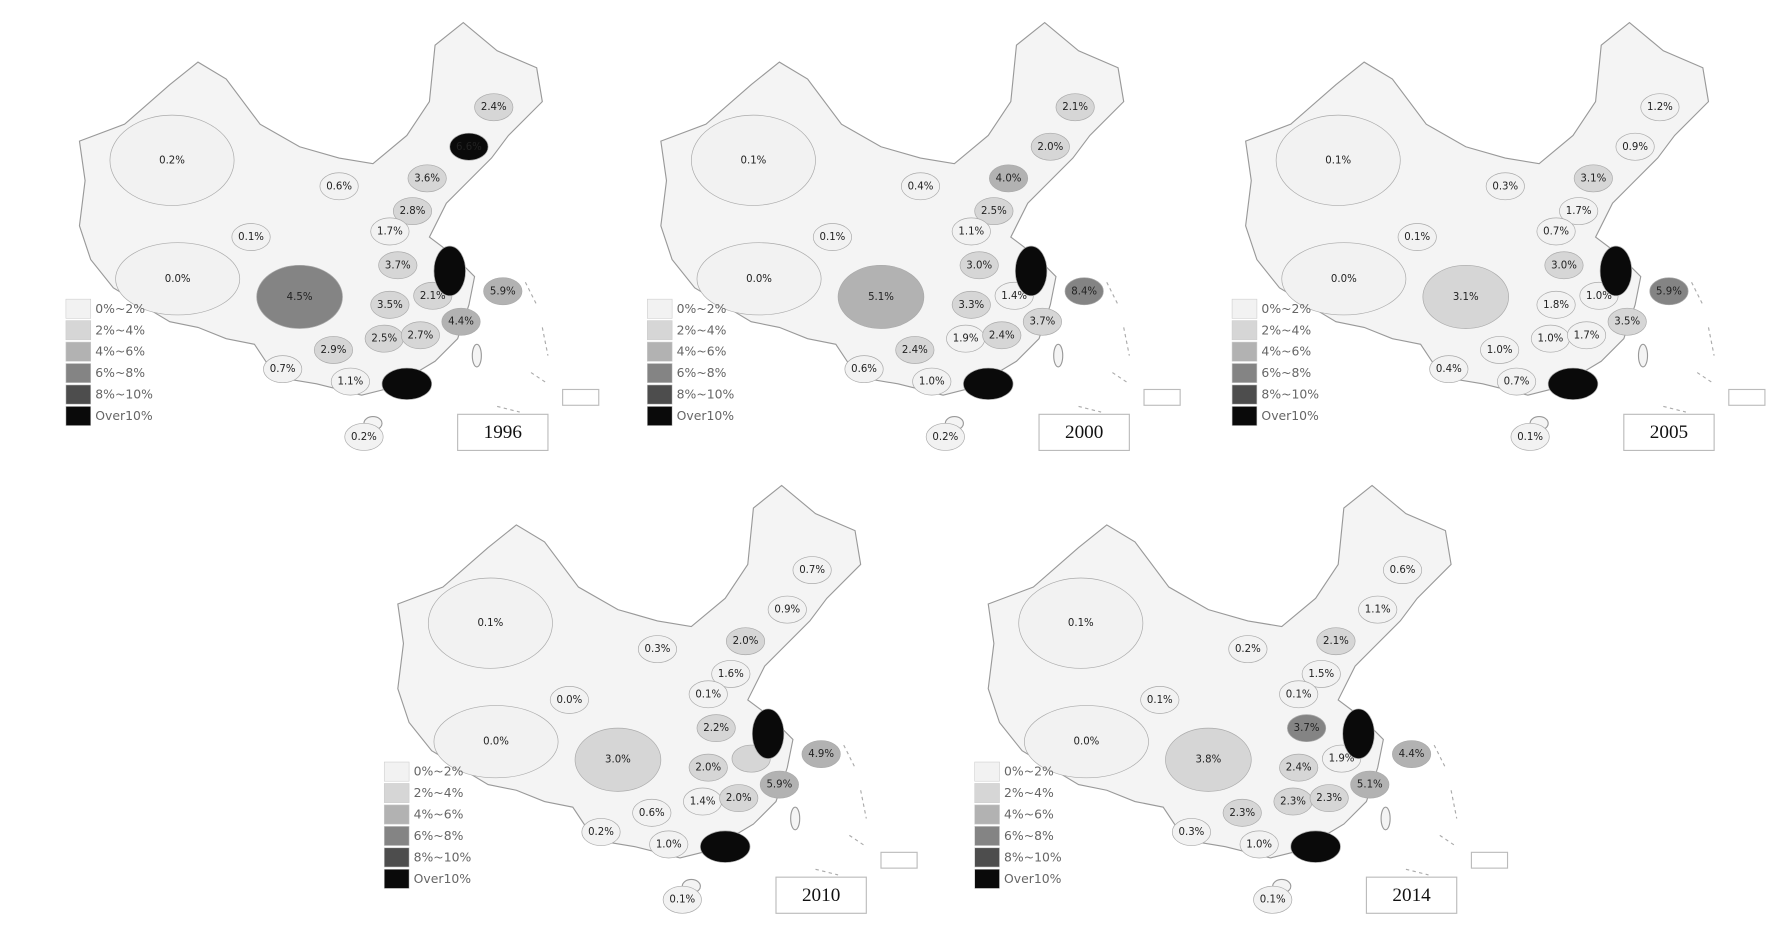 The width and height of the screenshot is (1771, 937). I want to click on legend-label: 0%~2%, so click(1286, 308).